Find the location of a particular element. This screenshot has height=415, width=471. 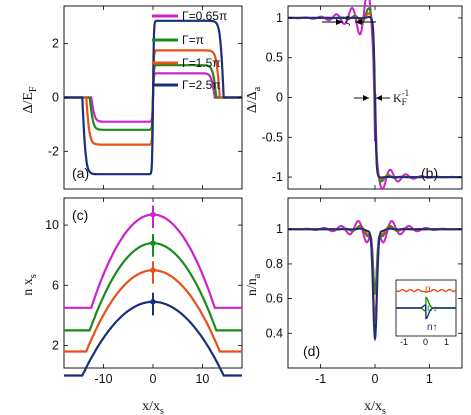

panel-d-curves is located at coordinates (375, 281).